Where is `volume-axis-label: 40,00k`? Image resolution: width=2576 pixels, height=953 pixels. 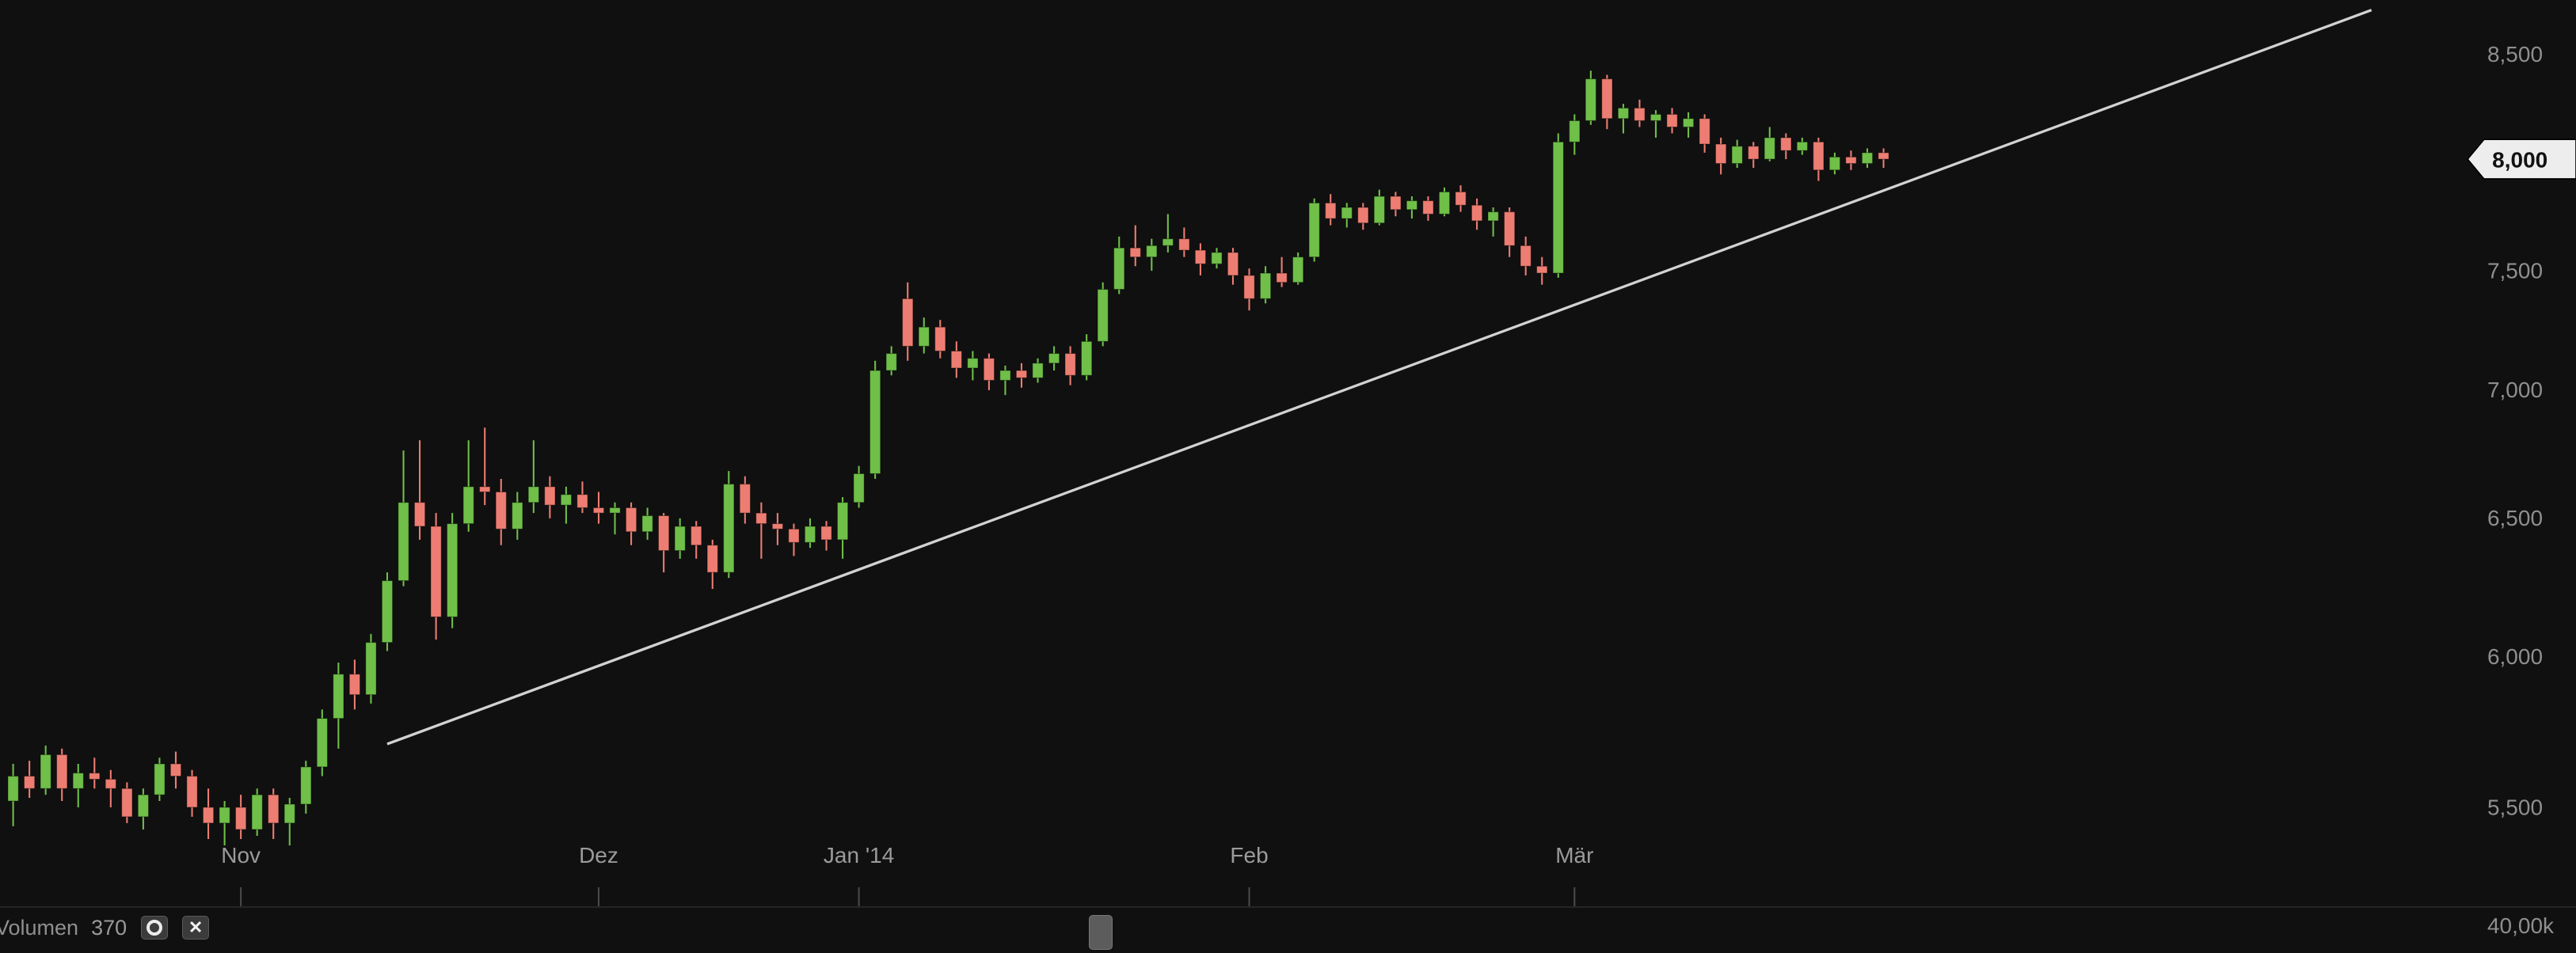 volume-axis-label: 40,00k is located at coordinates (2521, 925).